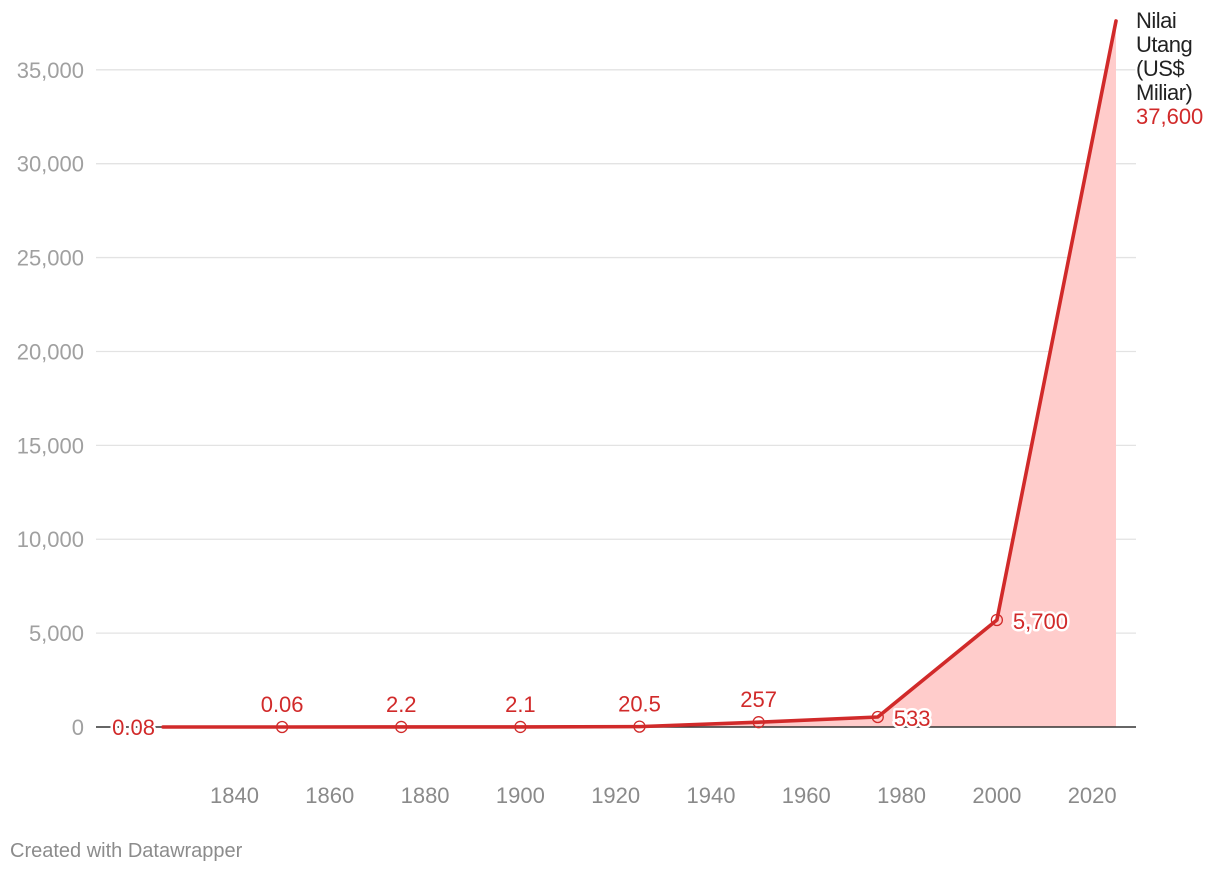 The image size is (1220, 876). Describe the element at coordinates (329, 795) in the screenshot. I see `x-tick-label: 1860` at that location.